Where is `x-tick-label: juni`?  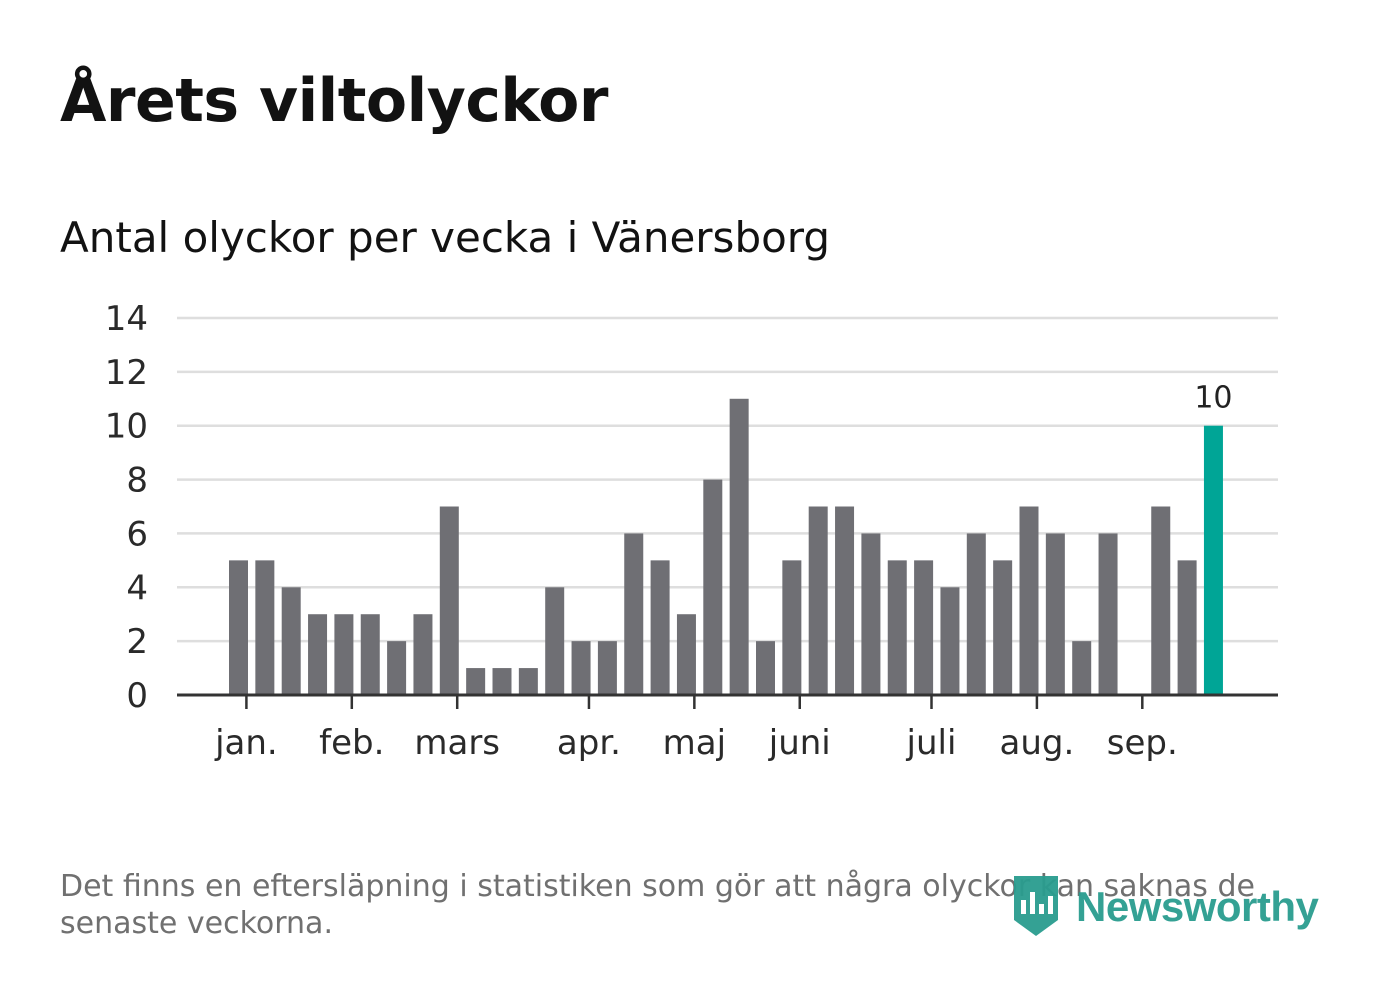 x-tick-label: juni is located at coordinates (799, 743).